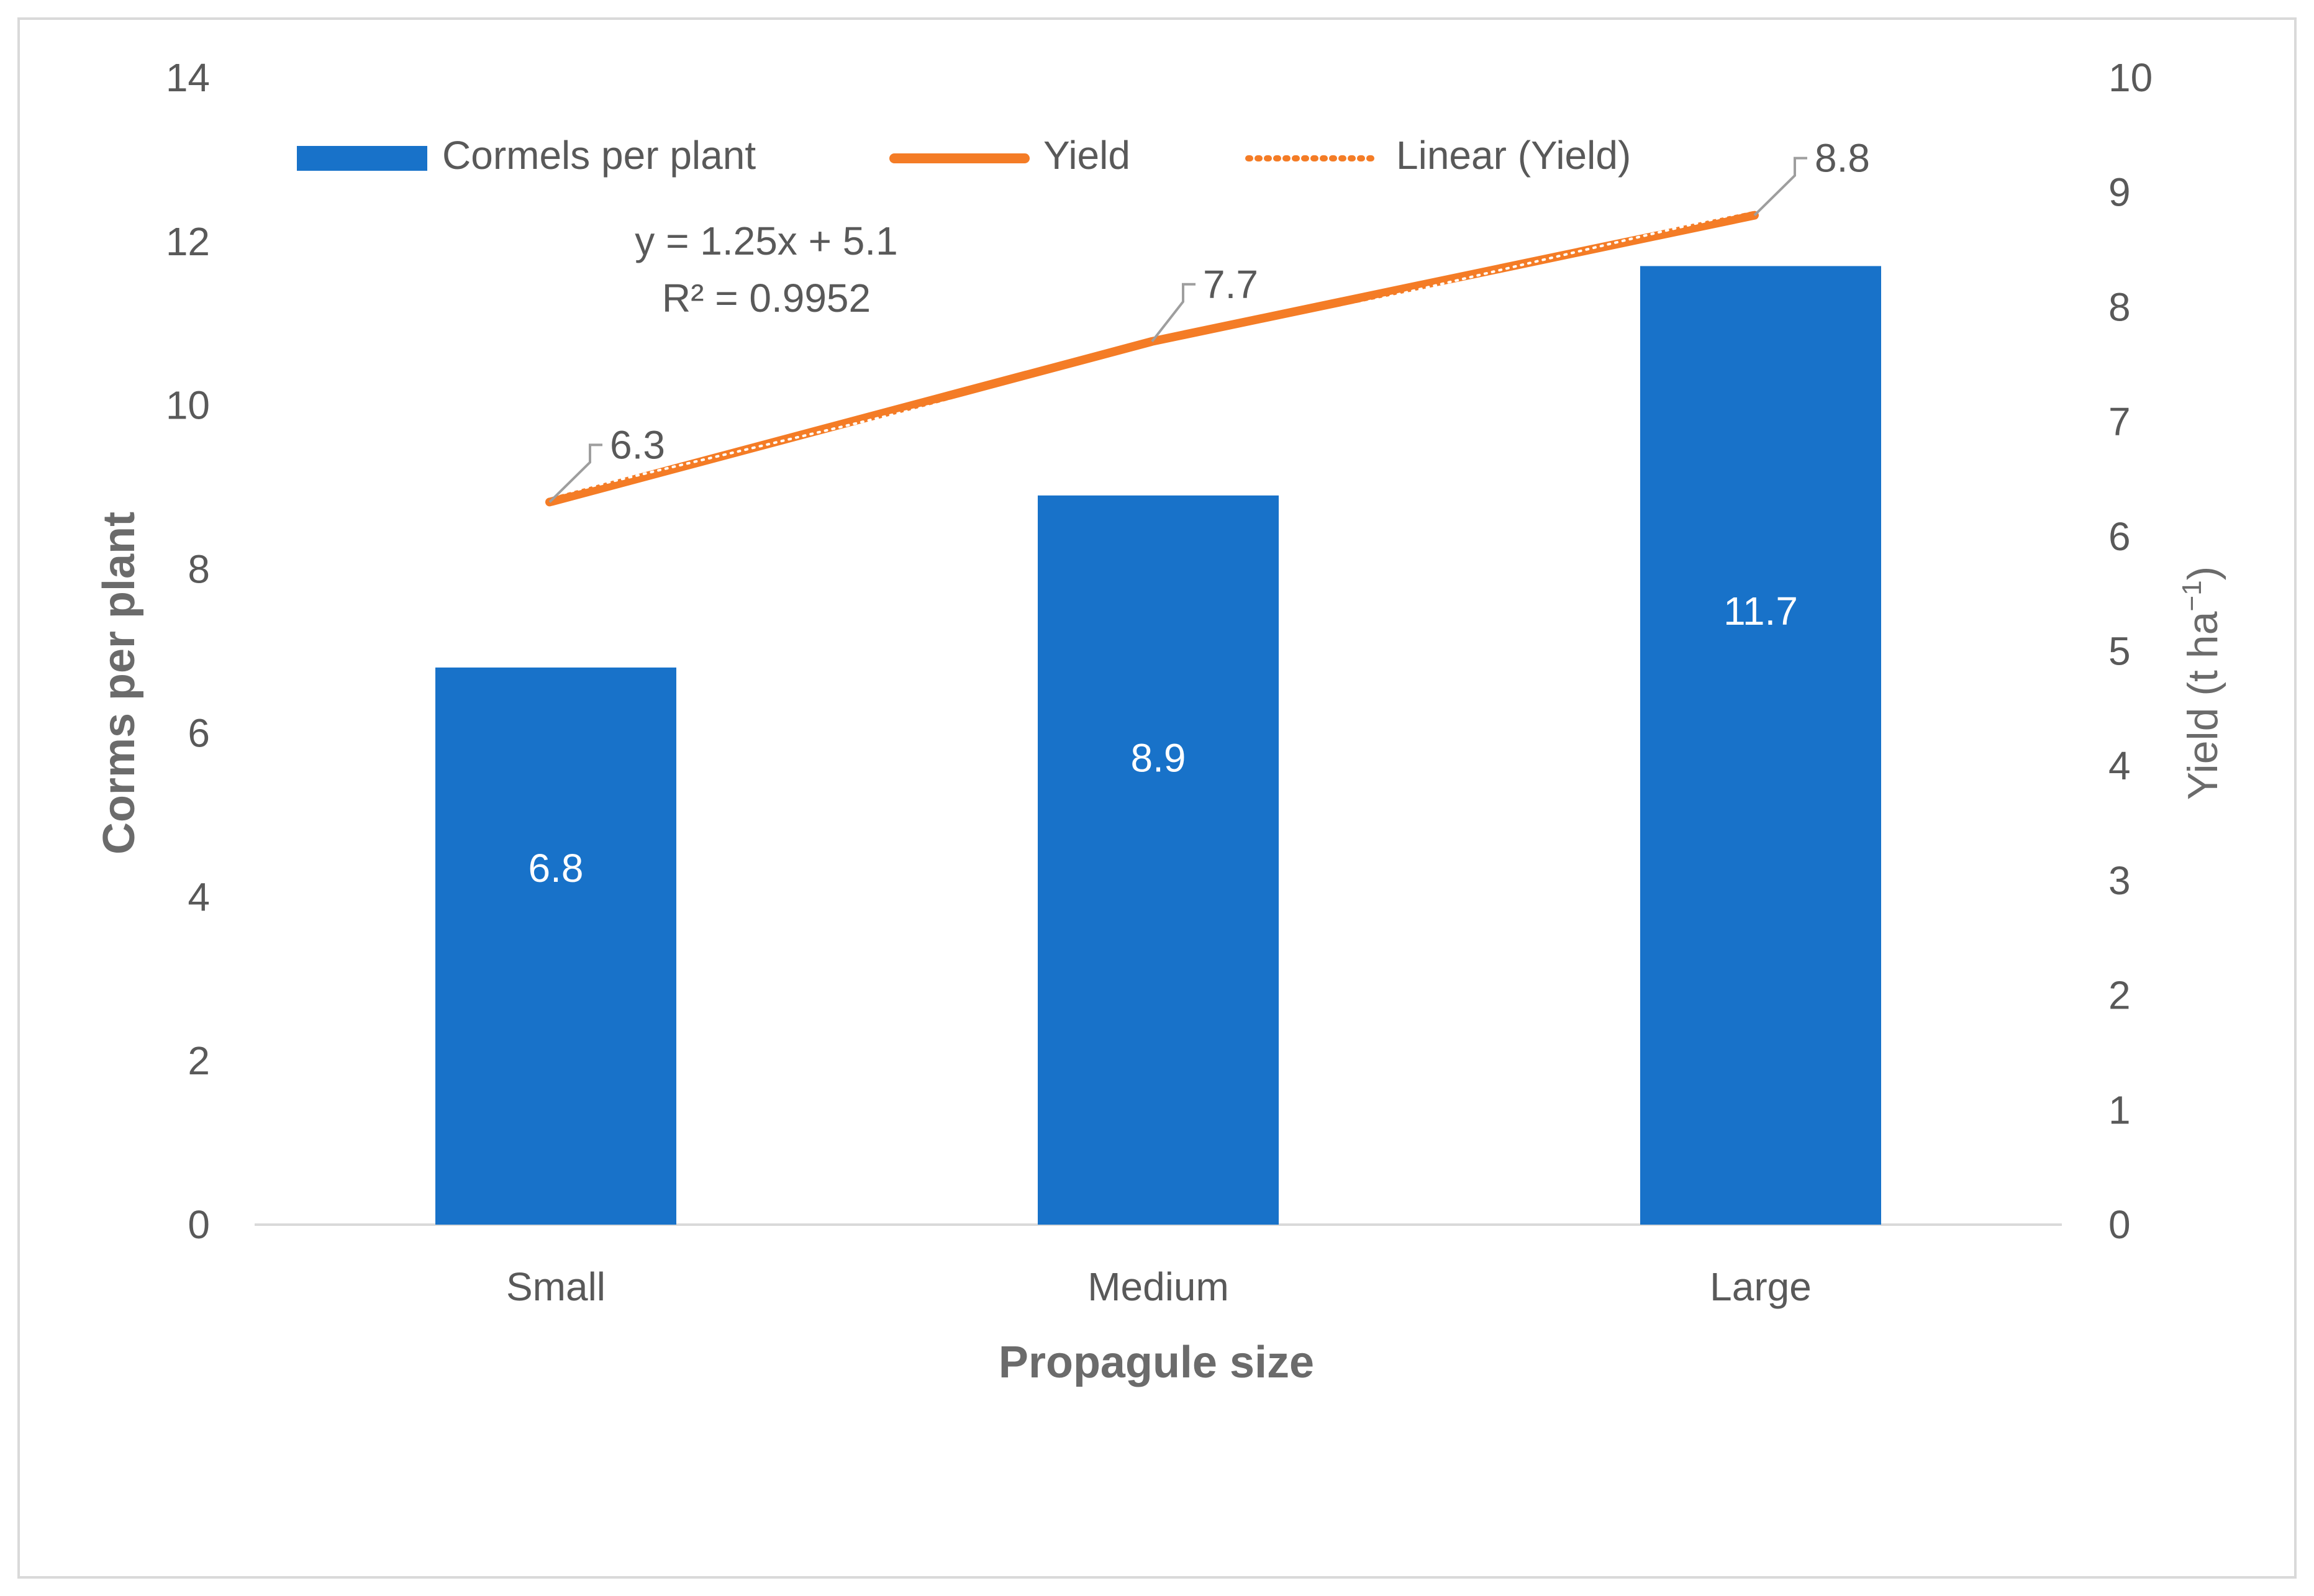  Describe the element at coordinates (2119, 995) in the screenshot. I see `y2-tick-label: 2` at that location.